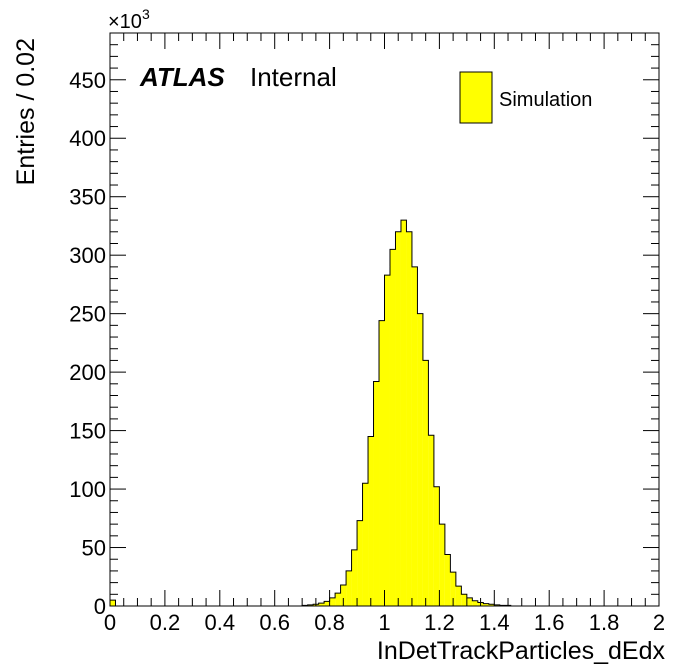  I want to click on x-tick-label: 1.6, so click(549, 622).